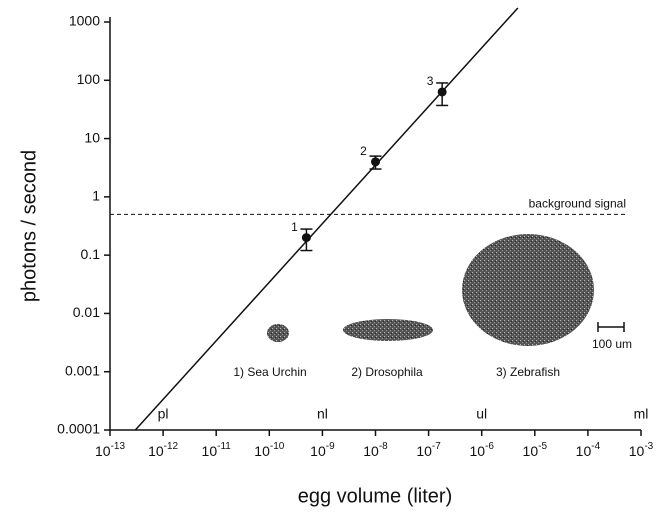  Describe the element at coordinates (86, 312) in the screenshot. I see `y-tick-label: 0.01` at that location.